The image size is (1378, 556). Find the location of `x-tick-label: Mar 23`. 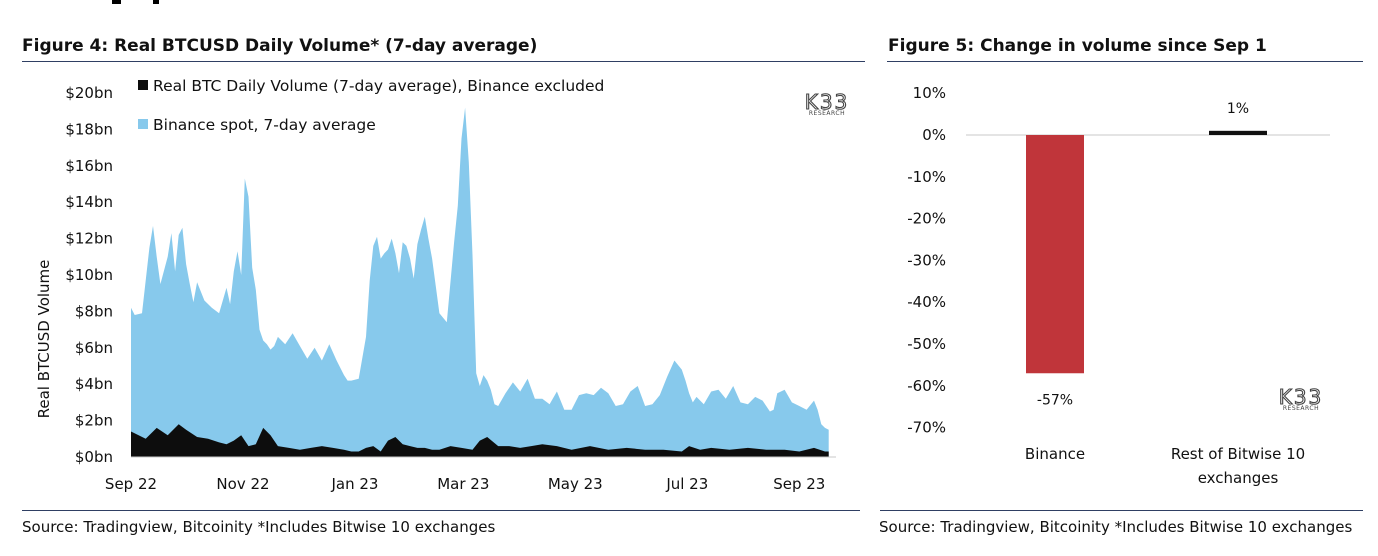

x-tick-label: Mar 23 is located at coordinates (463, 484).